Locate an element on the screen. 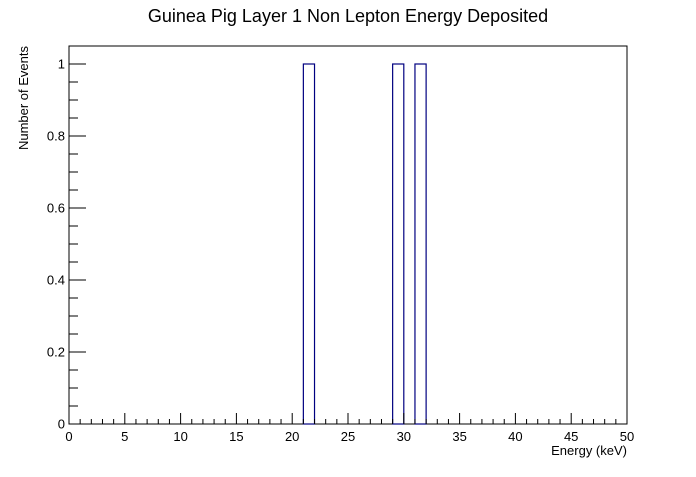  x-tick-label: 5 is located at coordinates (124, 436).